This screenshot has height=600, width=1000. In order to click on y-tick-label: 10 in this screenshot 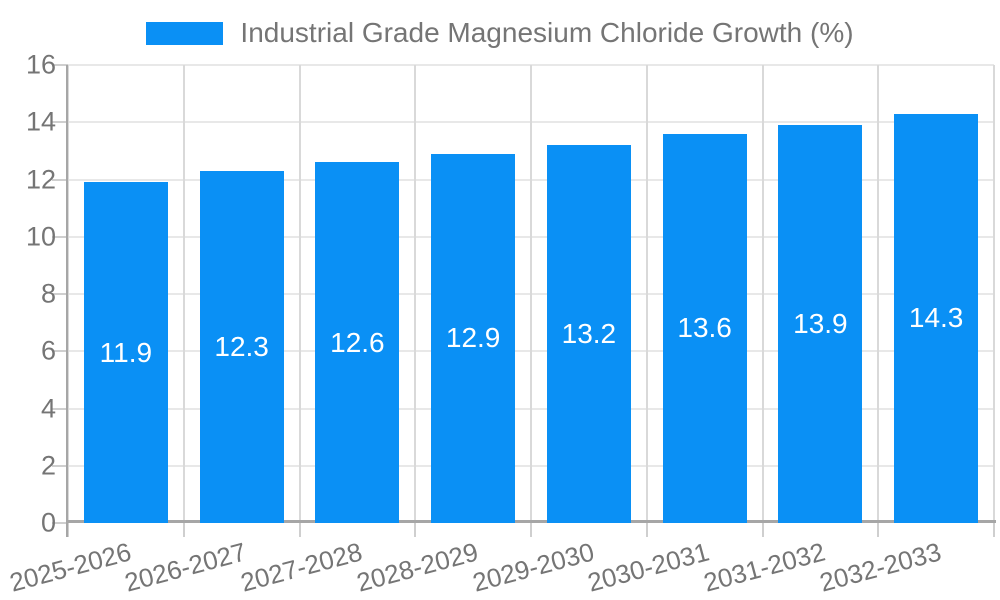, I will do `click(40, 236)`.